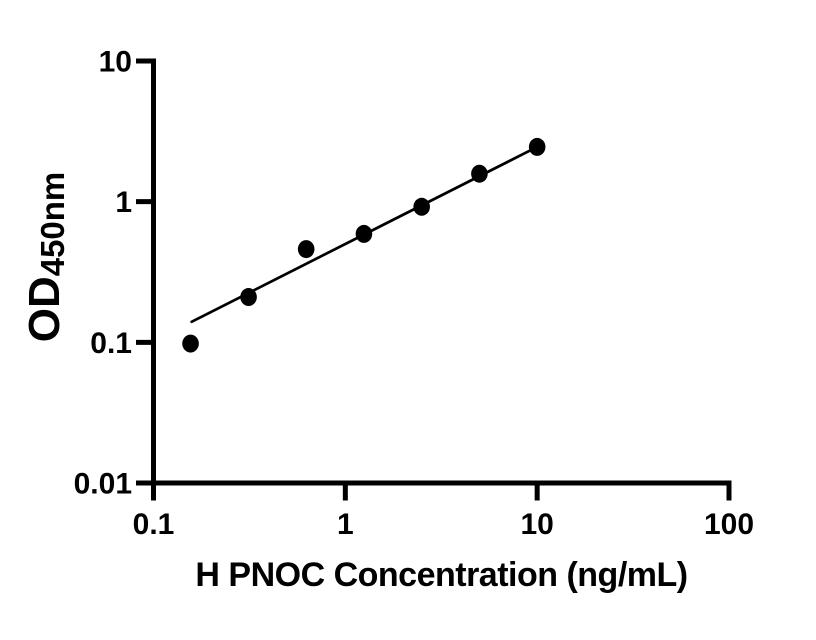 This screenshot has height=640, width=816. Describe the element at coordinates (536, 524) in the screenshot. I see `x-tick-label: 10` at that location.